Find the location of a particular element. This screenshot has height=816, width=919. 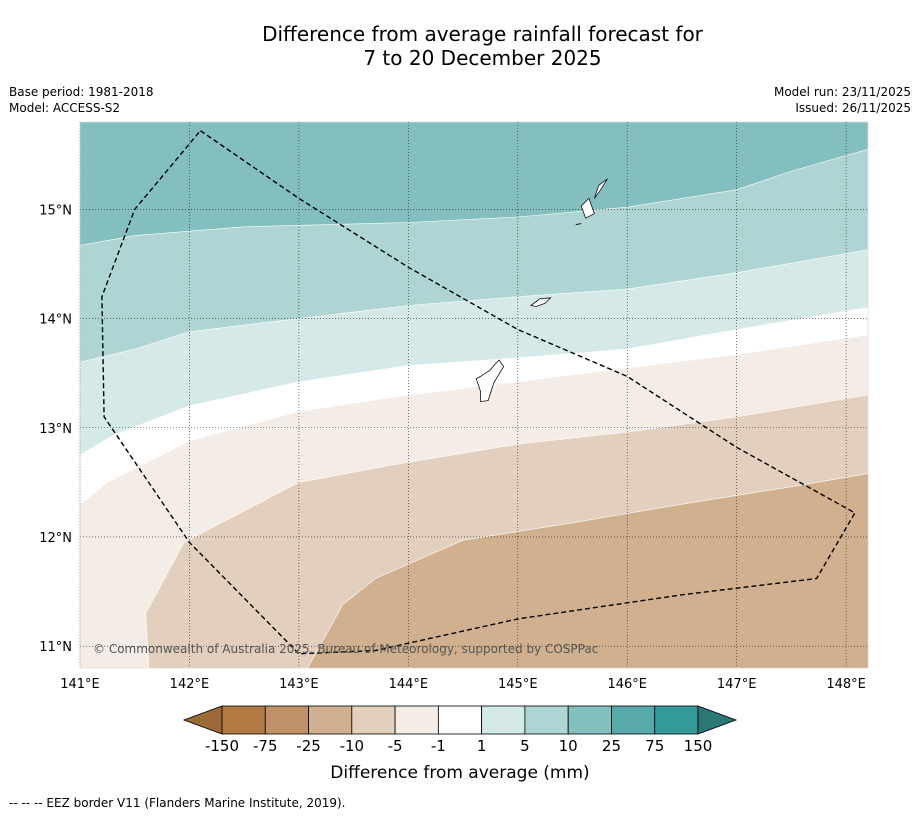

colorbar-tick-7: 5 is located at coordinates (525, 746).